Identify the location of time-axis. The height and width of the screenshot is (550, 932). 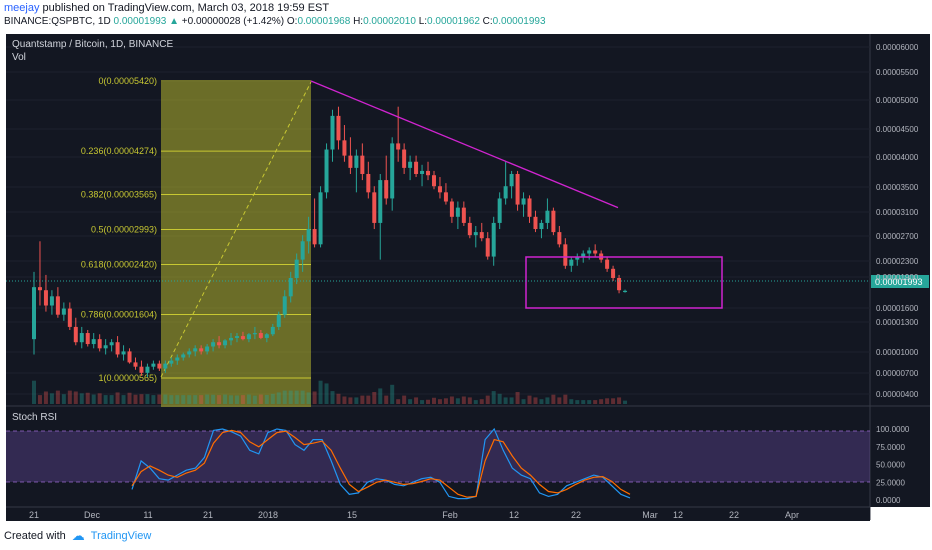
(438, 514).